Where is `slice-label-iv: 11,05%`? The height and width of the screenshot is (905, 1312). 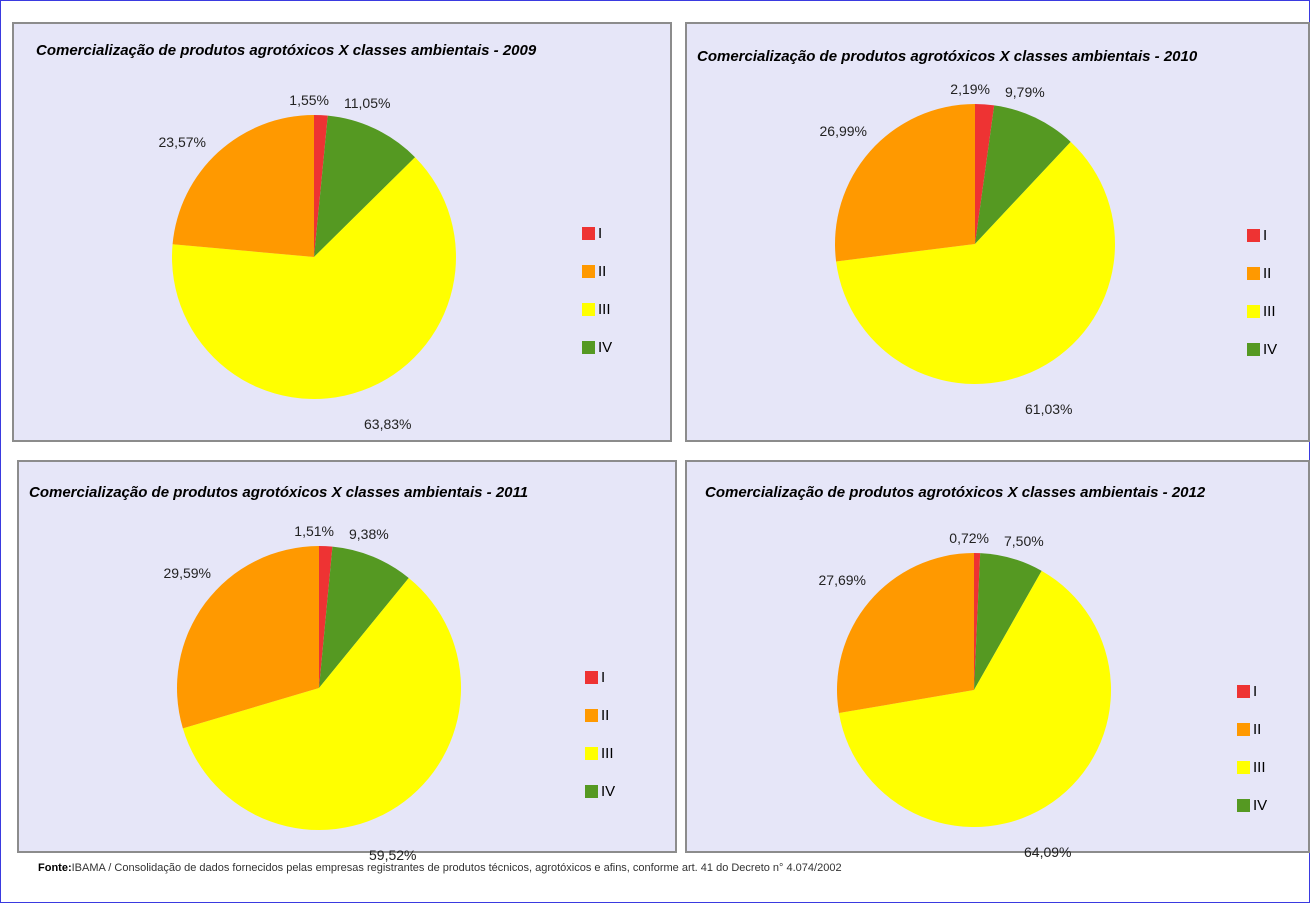 slice-label-iv: 11,05% is located at coordinates (367, 103).